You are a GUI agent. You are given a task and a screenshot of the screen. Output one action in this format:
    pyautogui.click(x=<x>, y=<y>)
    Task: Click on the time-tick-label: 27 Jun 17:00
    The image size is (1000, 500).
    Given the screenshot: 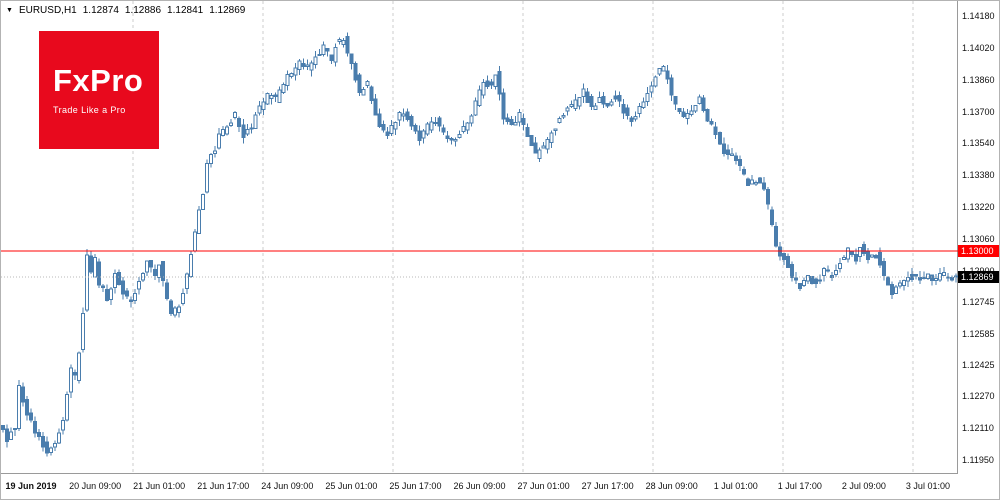 What is the action you would take?
    pyautogui.click(x=607, y=486)
    